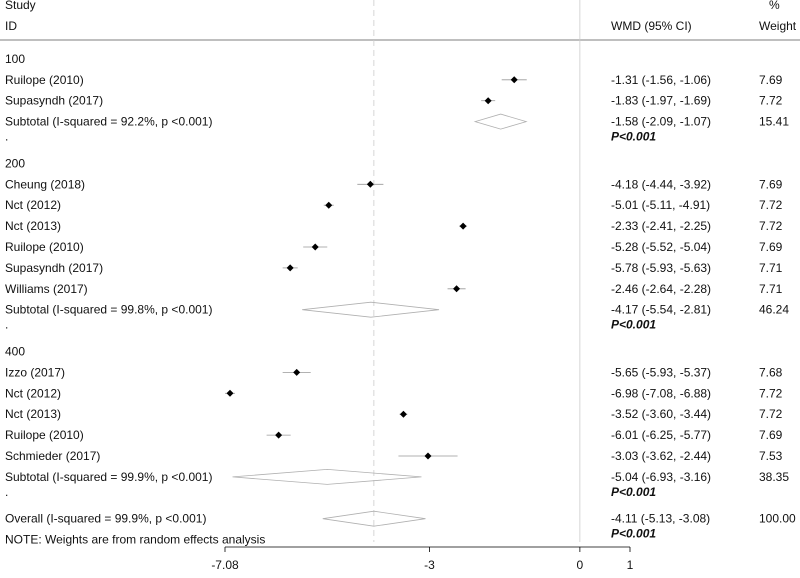 This screenshot has height=578, width=800. Describe the element at coordinates (633, 534) in the screenshot. I see `overall-p-value: P<0.001` at that location.